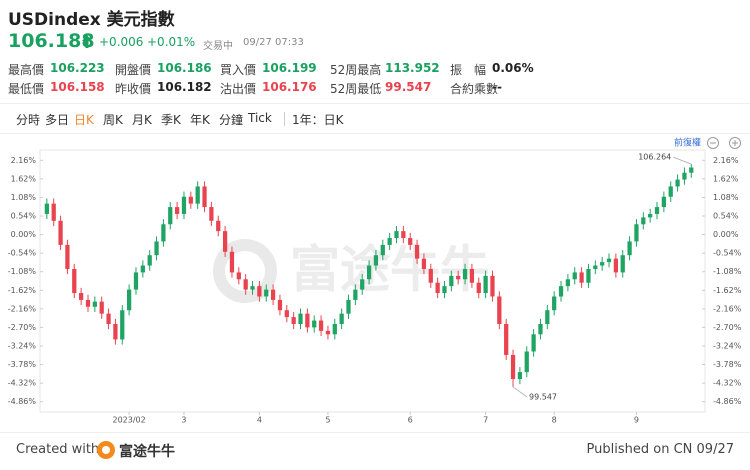  What do you see at coordinates (735, 143) in the screenshot?
I see `zoom-in` at bounding box center [735, 143].